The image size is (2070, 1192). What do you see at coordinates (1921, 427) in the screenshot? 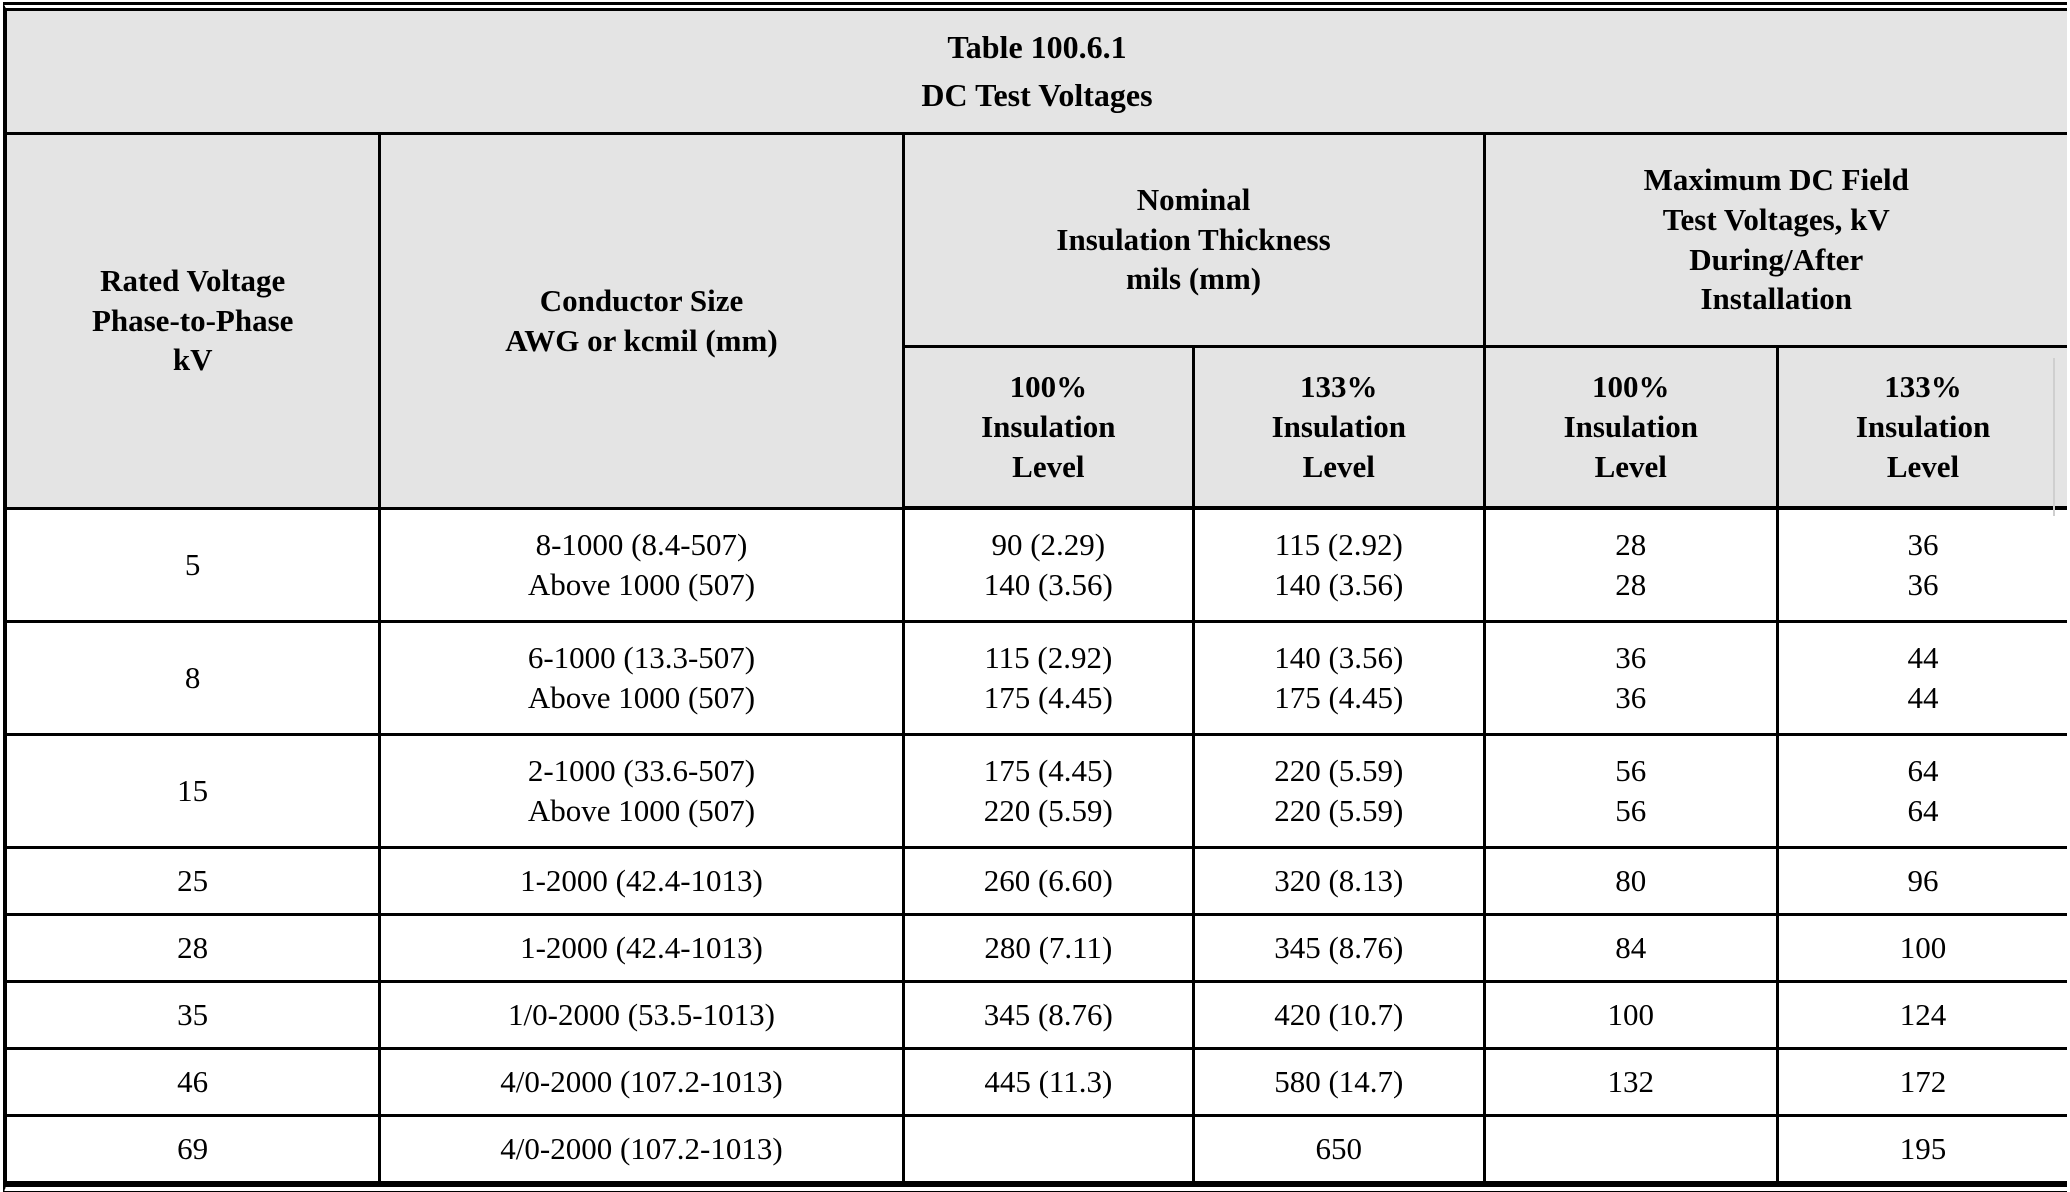
I see `subheader-maxdc-133: 133% Insulation Level` at bounding box center [1921, 427].